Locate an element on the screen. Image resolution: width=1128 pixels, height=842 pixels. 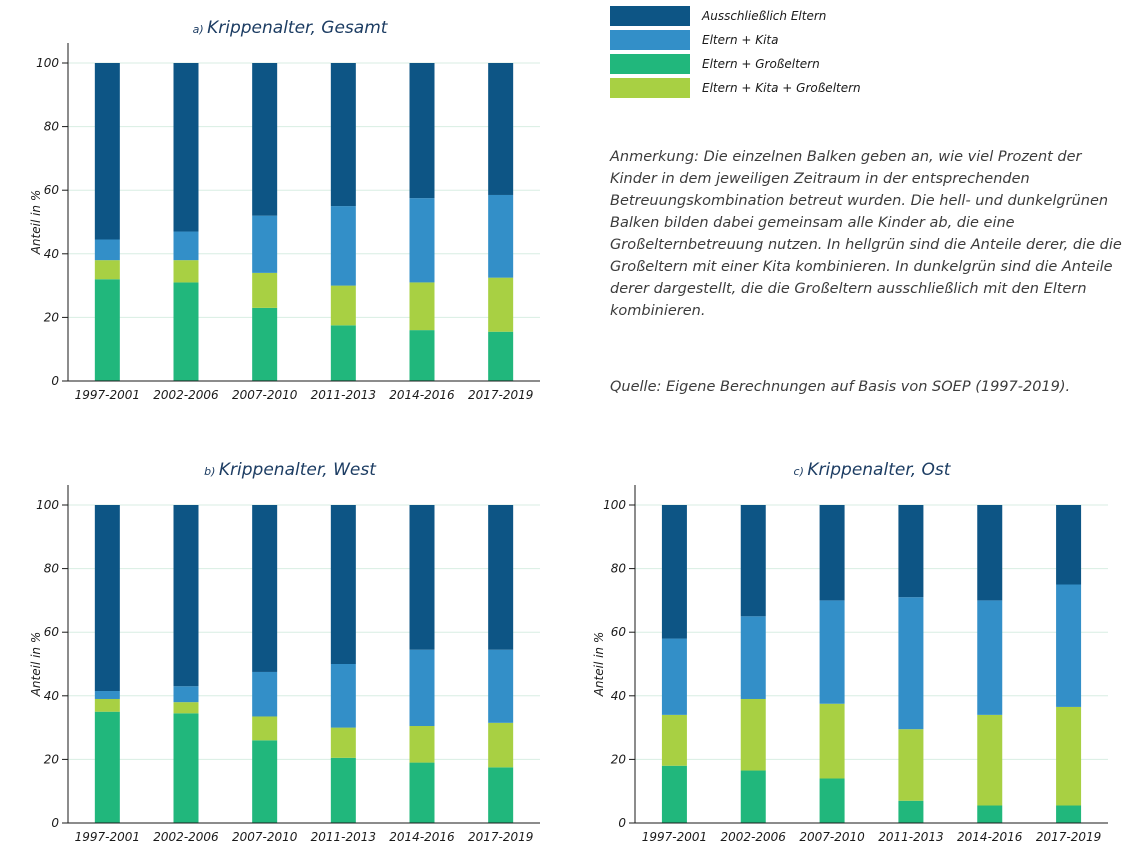
legend-label: Eltern + Kita + Großeltern is located at coordinates (781, 88).